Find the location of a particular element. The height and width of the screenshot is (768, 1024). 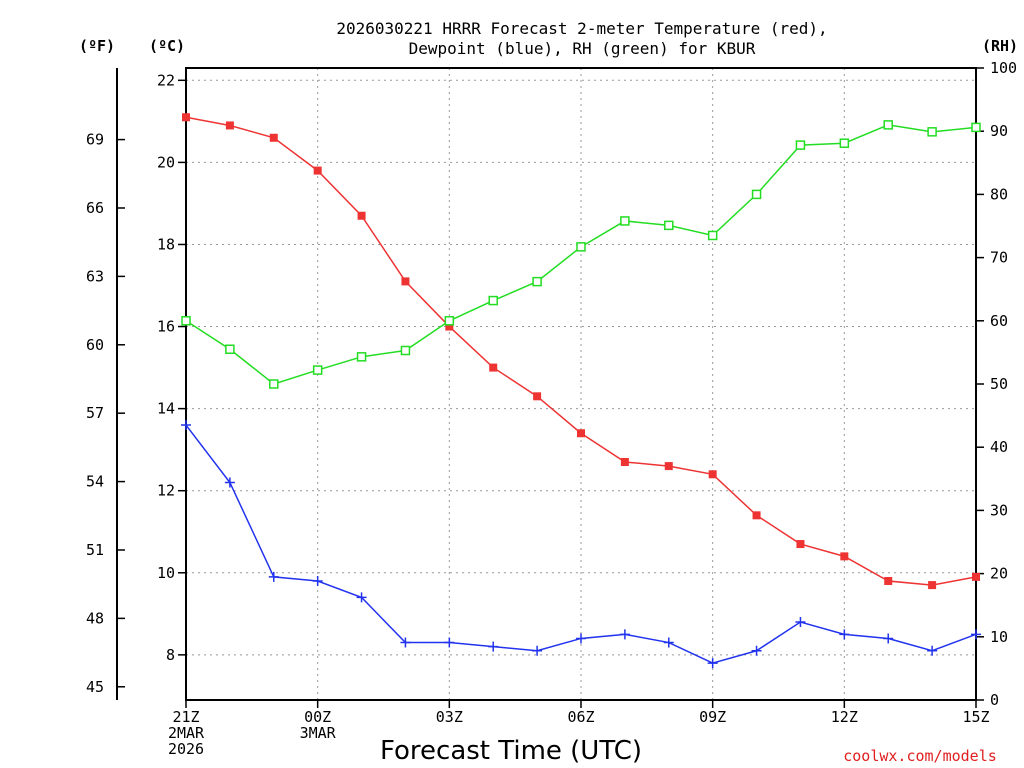

x-tick-label: 15Z is located at coordinates (975, 717).